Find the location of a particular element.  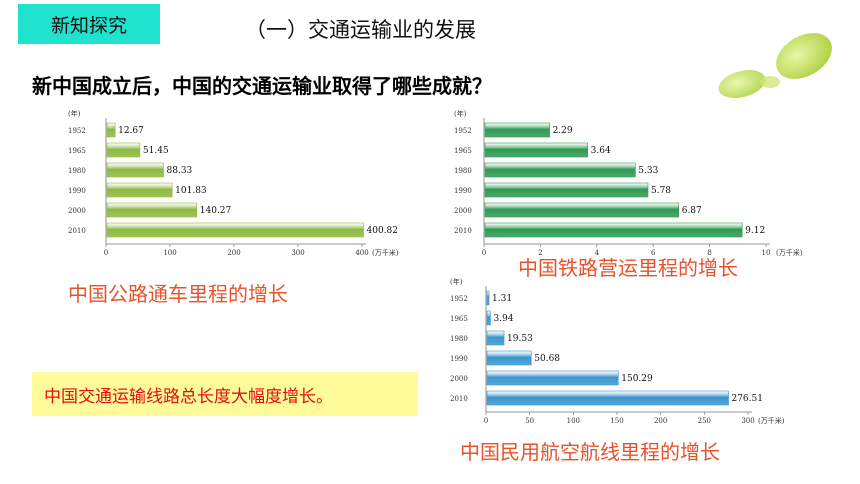

x-tick-label: 2 is located at coordinates (540, 253).